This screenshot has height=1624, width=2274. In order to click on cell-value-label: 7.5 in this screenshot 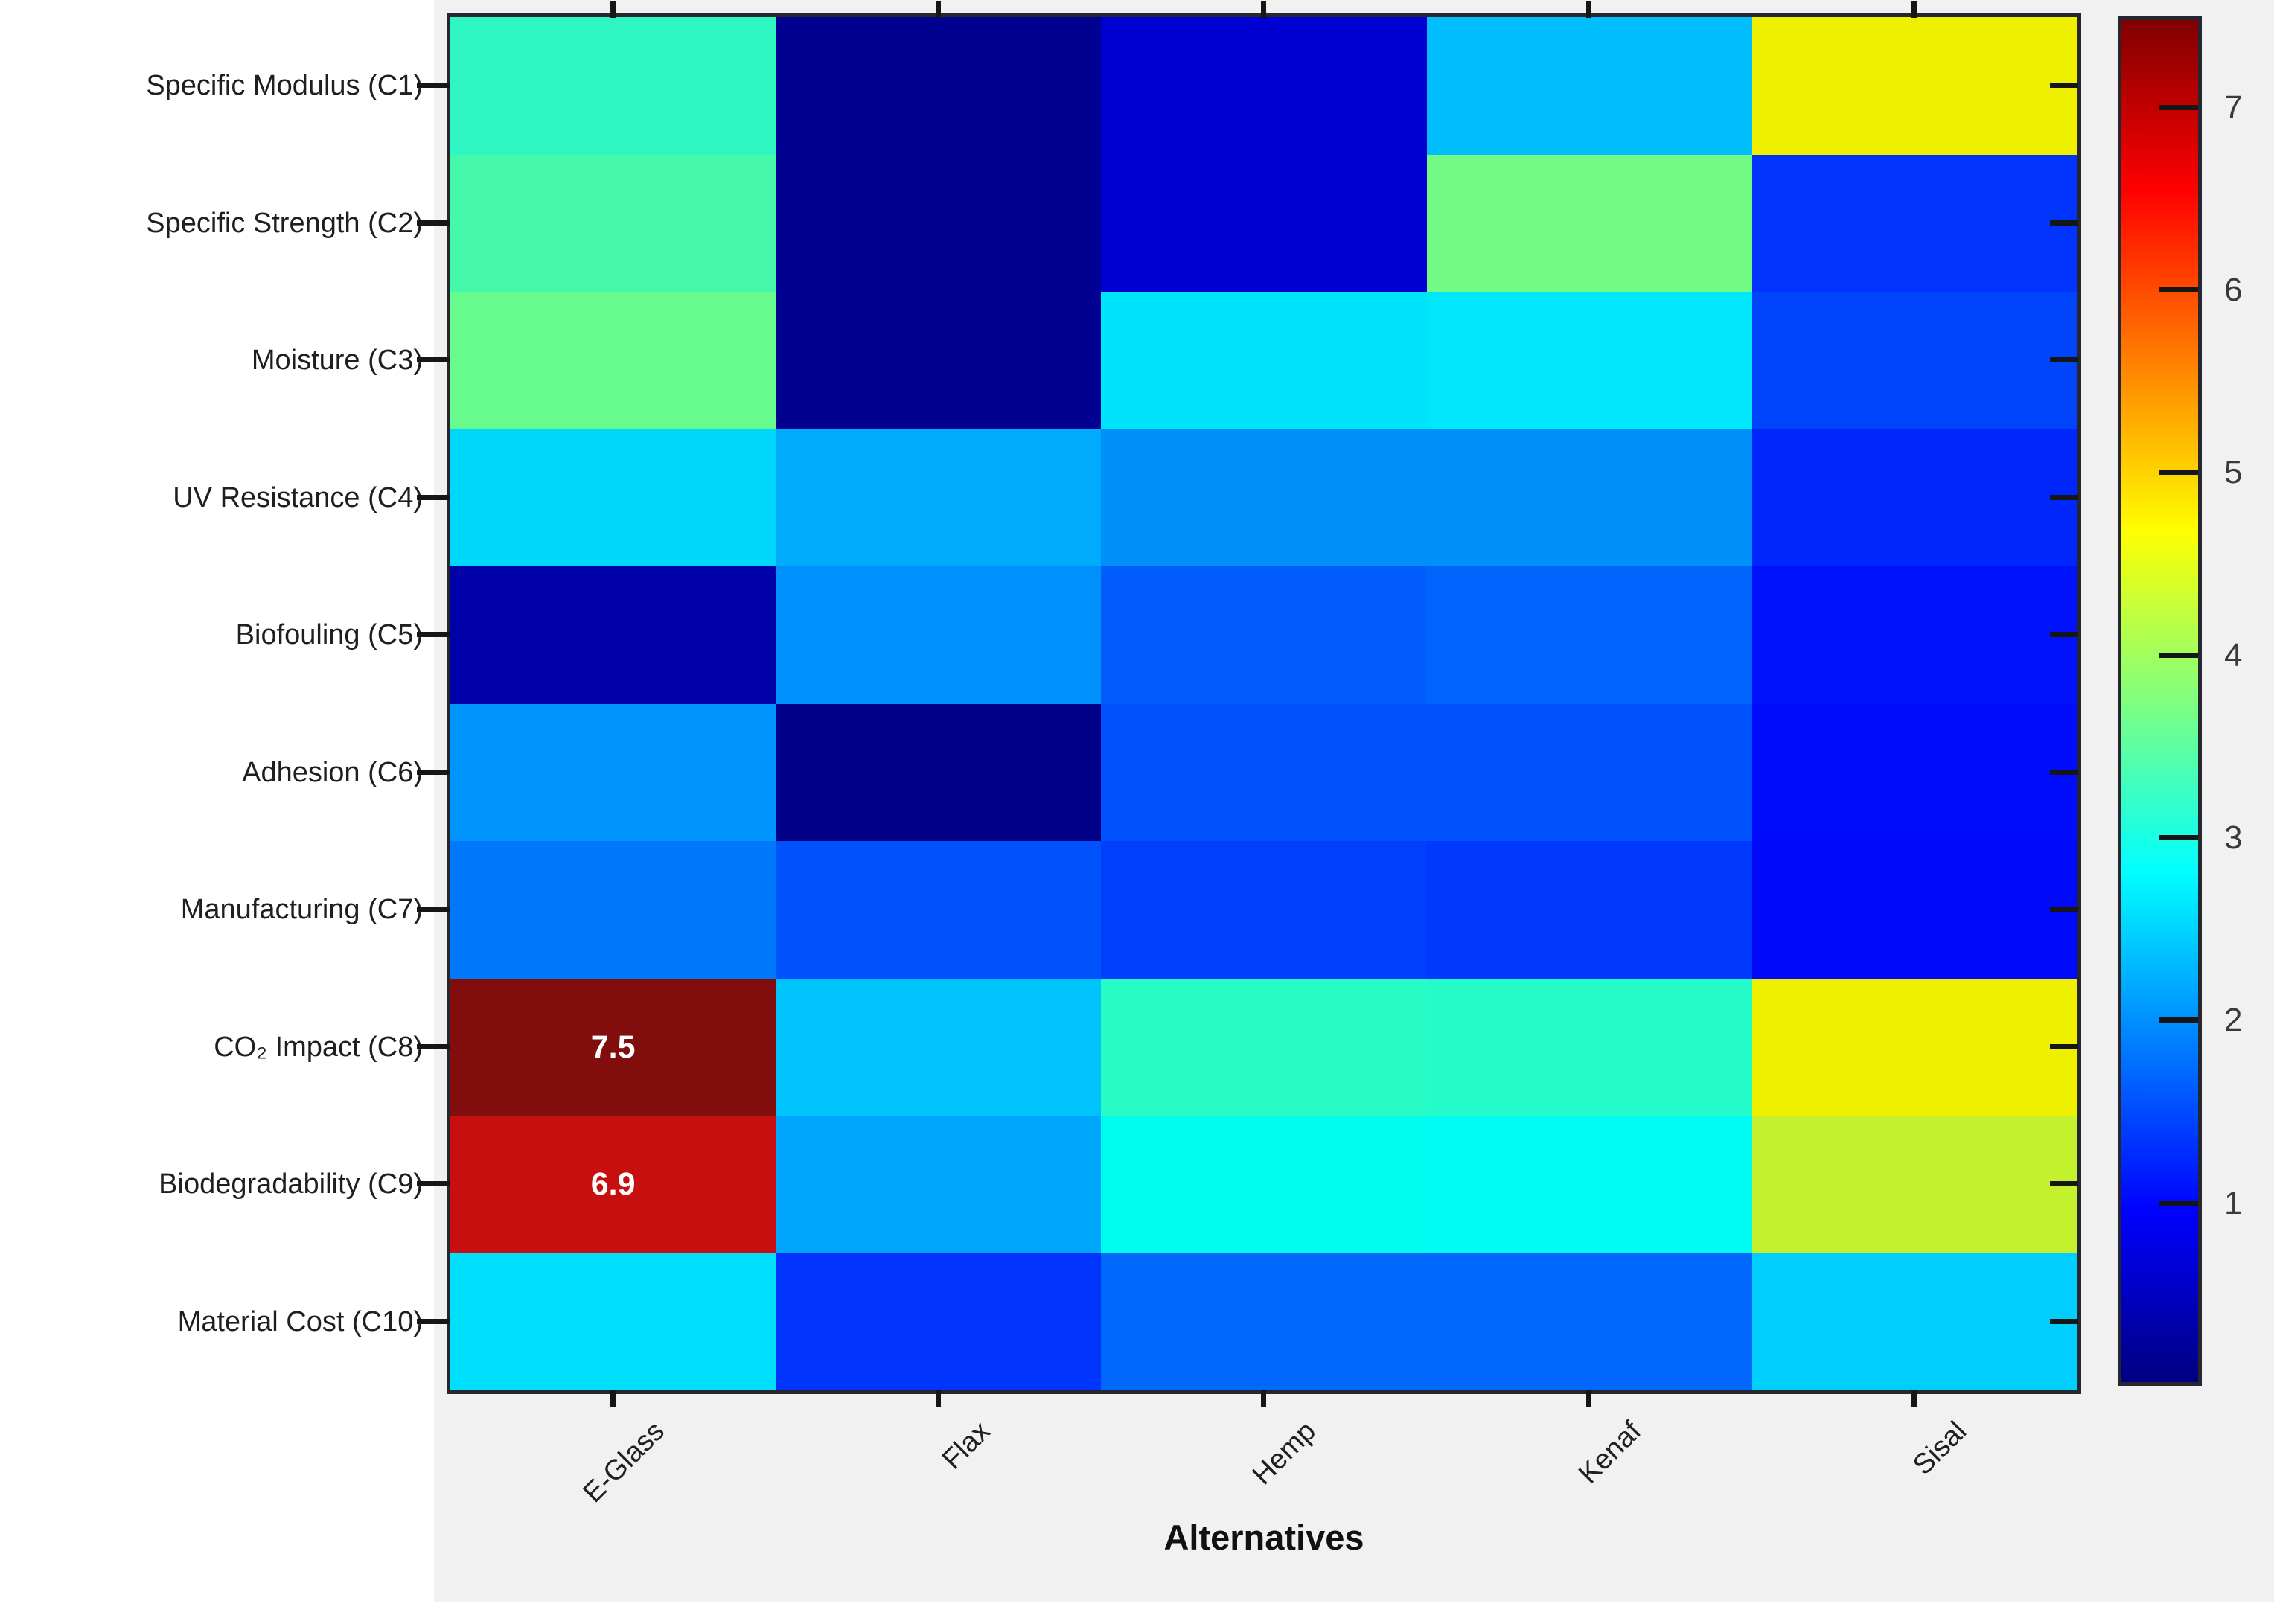, I will do `click(613, 1047)`.